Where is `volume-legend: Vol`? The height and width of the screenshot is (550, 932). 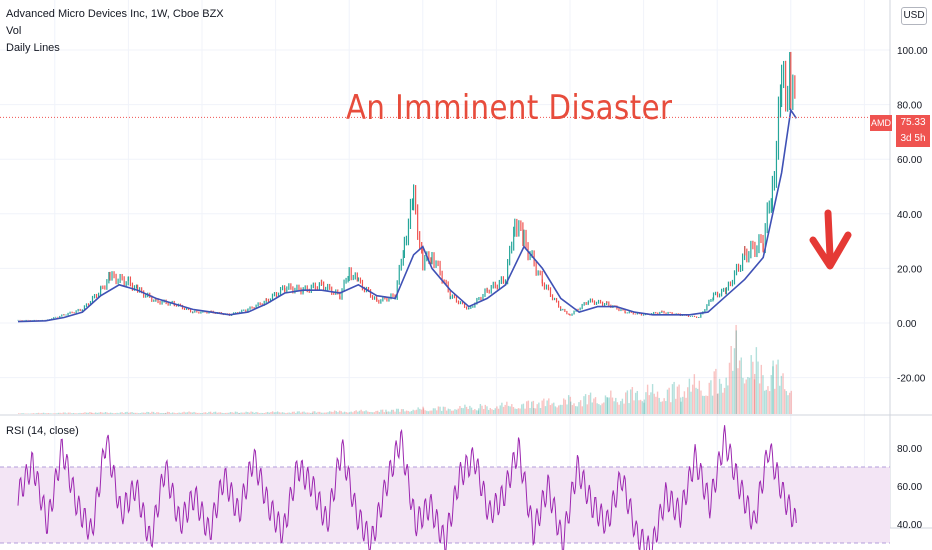 volume-legend: Vol is located at coordinates (14, 31).